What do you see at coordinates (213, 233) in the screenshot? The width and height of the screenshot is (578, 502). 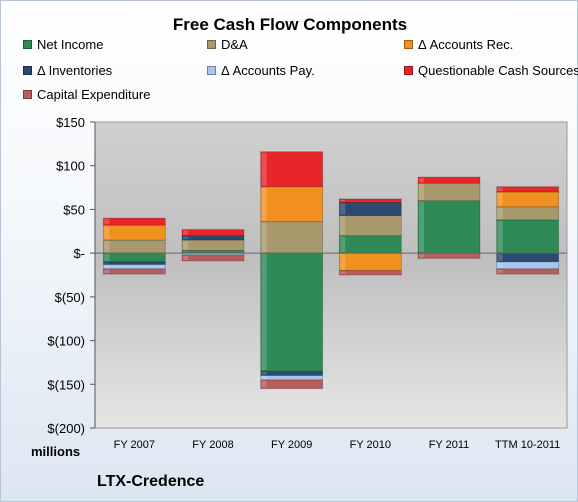 I see `bar-questionable-cash-sources-fy-2008` at bounding box center [213, 233].